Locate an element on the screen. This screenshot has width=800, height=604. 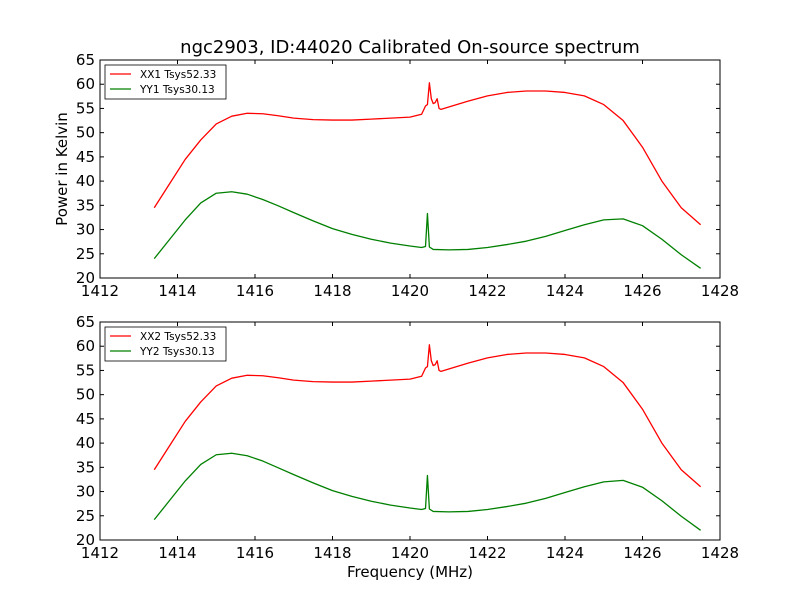
x-axis-label: Frequency (MHz) is located at coordinates (410, 572).